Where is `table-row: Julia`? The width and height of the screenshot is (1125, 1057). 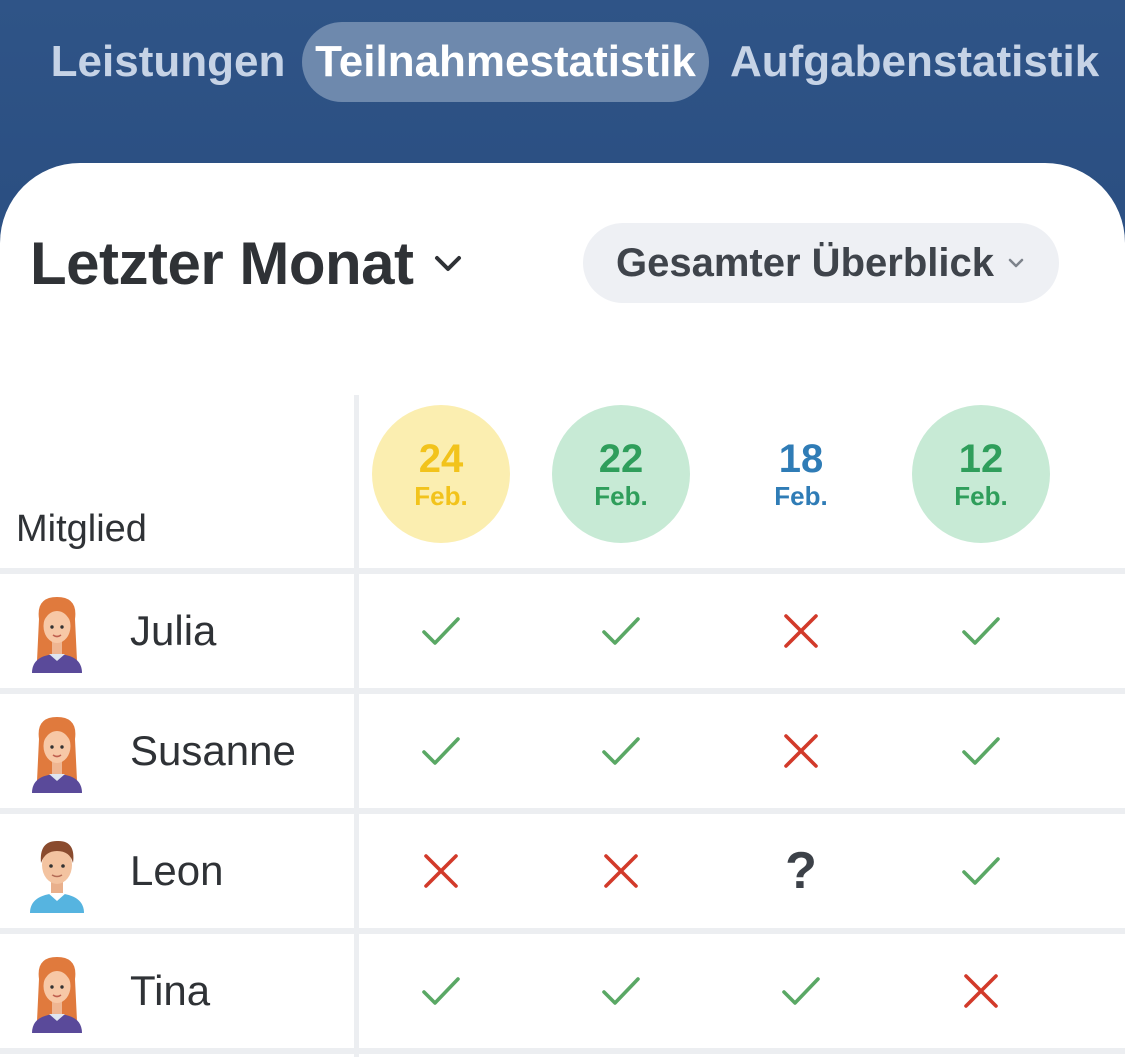 table-row: Julia is located at coordinates (562, 631).